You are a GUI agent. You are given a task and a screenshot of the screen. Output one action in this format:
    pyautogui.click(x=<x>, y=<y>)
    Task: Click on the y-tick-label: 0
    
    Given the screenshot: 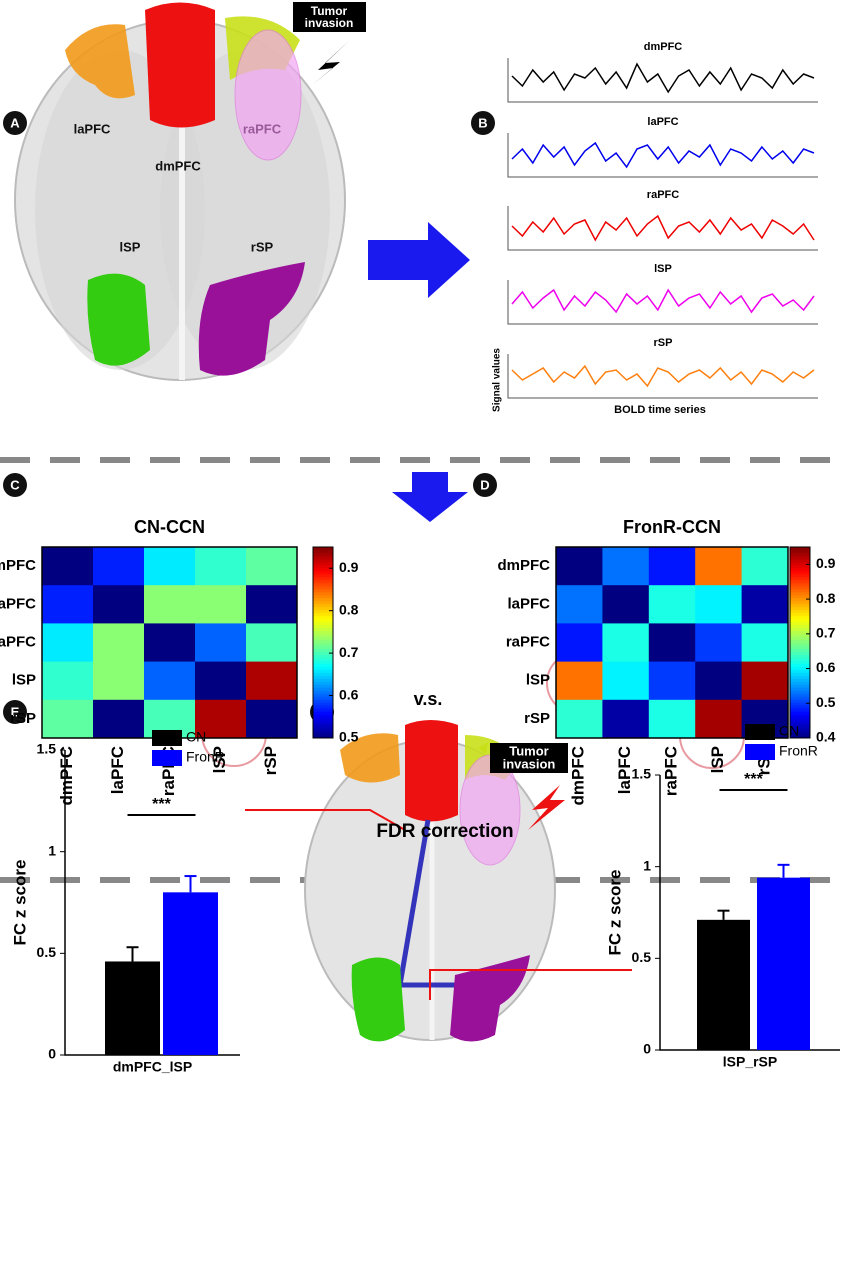 What is the action you would take?
    pyautogui.click(x=52, y=1054)
    